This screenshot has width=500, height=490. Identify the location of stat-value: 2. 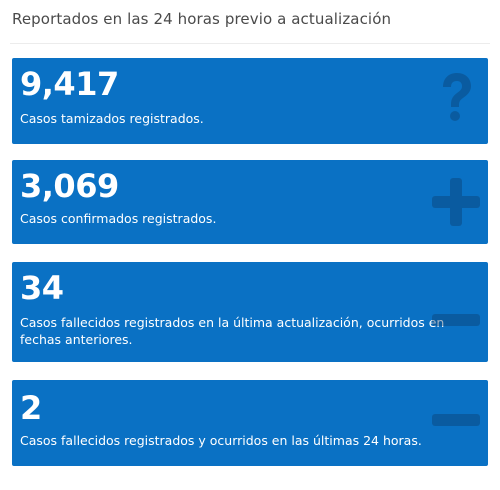
(31, 408).